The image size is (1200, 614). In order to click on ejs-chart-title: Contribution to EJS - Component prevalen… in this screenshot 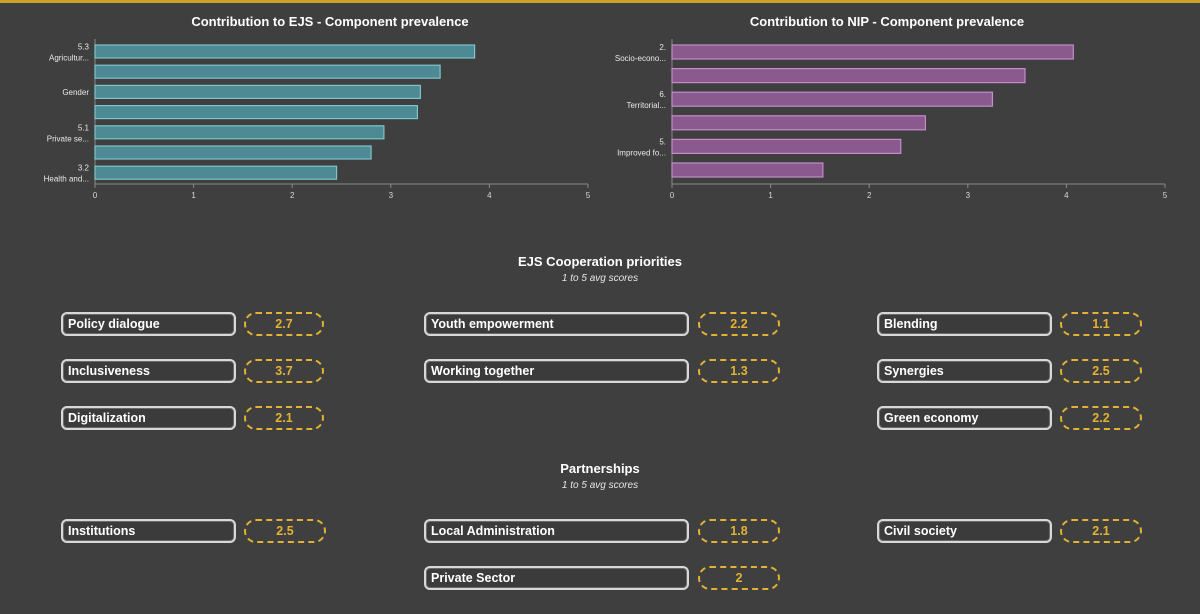, I will do `click(330, 21)`.